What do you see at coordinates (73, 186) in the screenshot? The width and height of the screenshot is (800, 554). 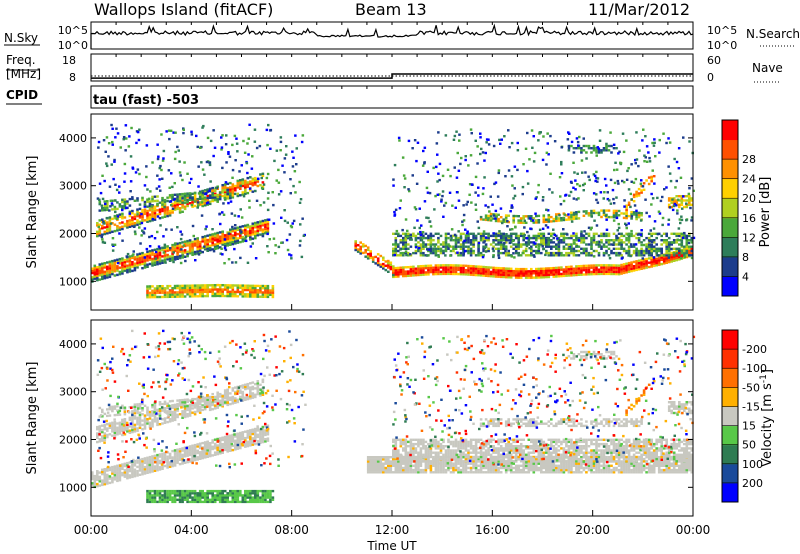 I see `power-ytick: 3000` at bounding box center [73, 186].